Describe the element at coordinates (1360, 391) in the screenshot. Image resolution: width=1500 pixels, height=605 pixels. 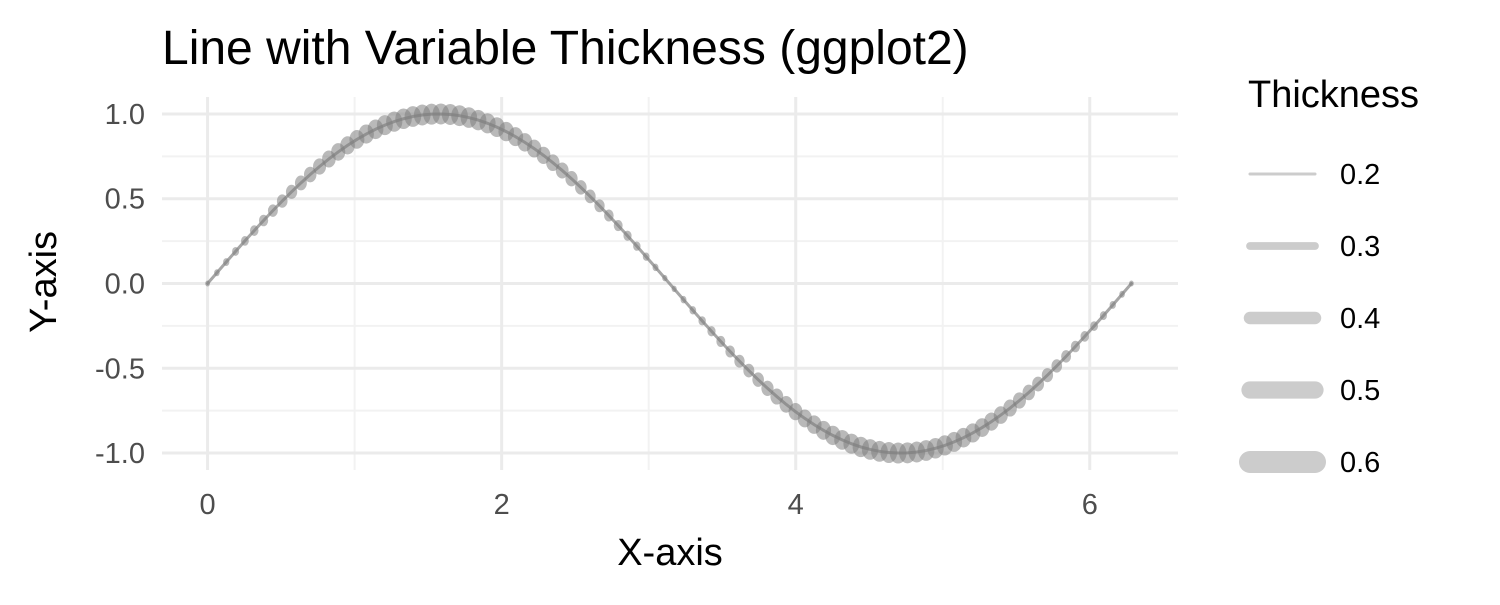
I see `legend-label: 0.5` at that location.